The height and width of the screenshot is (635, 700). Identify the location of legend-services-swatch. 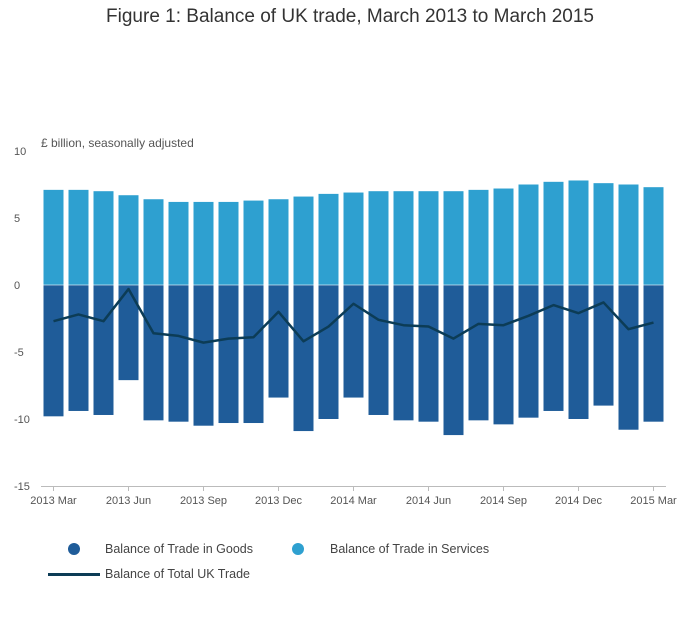
(298, 549).